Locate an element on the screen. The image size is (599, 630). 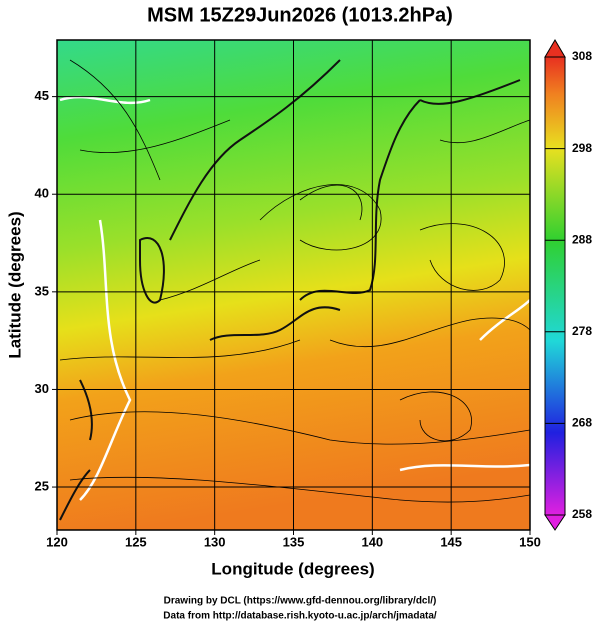
y-tick-label: 25 is located at coordinates (42, 485).